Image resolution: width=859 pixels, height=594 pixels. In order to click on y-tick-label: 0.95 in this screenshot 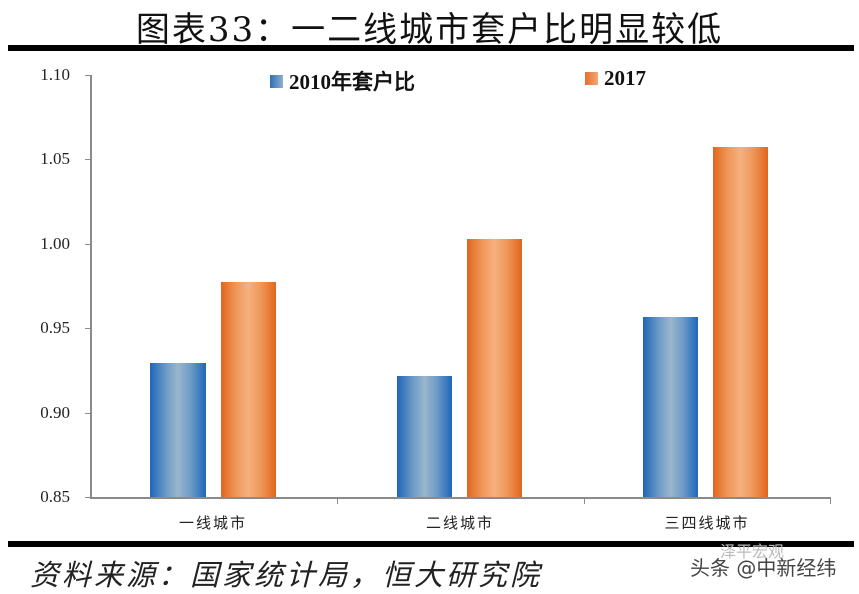, I will do `click(55, 327)`.